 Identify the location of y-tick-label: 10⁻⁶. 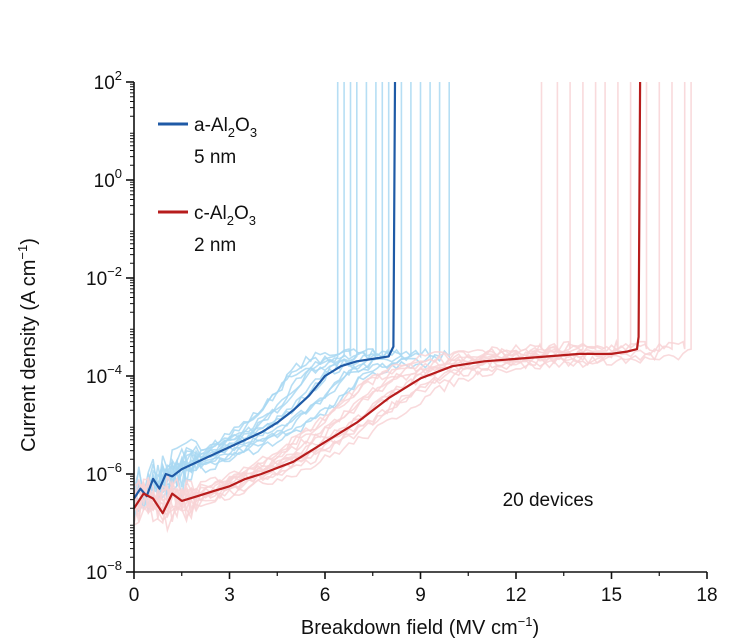
(104, 473).